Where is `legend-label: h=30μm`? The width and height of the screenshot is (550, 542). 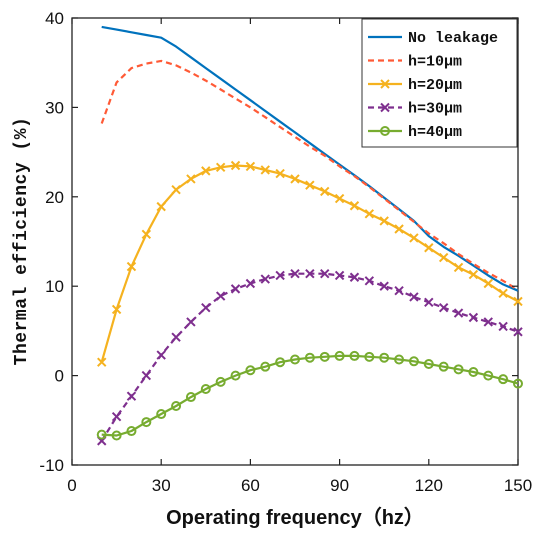
legend-label: h=30μm is located at coordinates (435, 109).